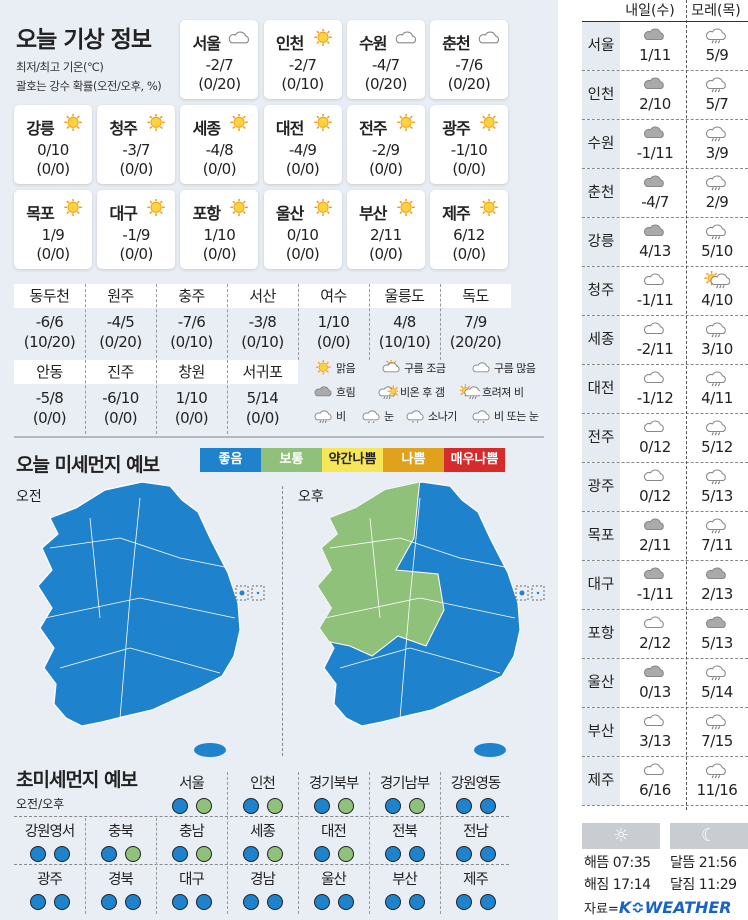 This screenshot has width=748, height=920. Describe the element at coordinates (456, 128) in the screenshot. I see `city-name: 광주` at that location.